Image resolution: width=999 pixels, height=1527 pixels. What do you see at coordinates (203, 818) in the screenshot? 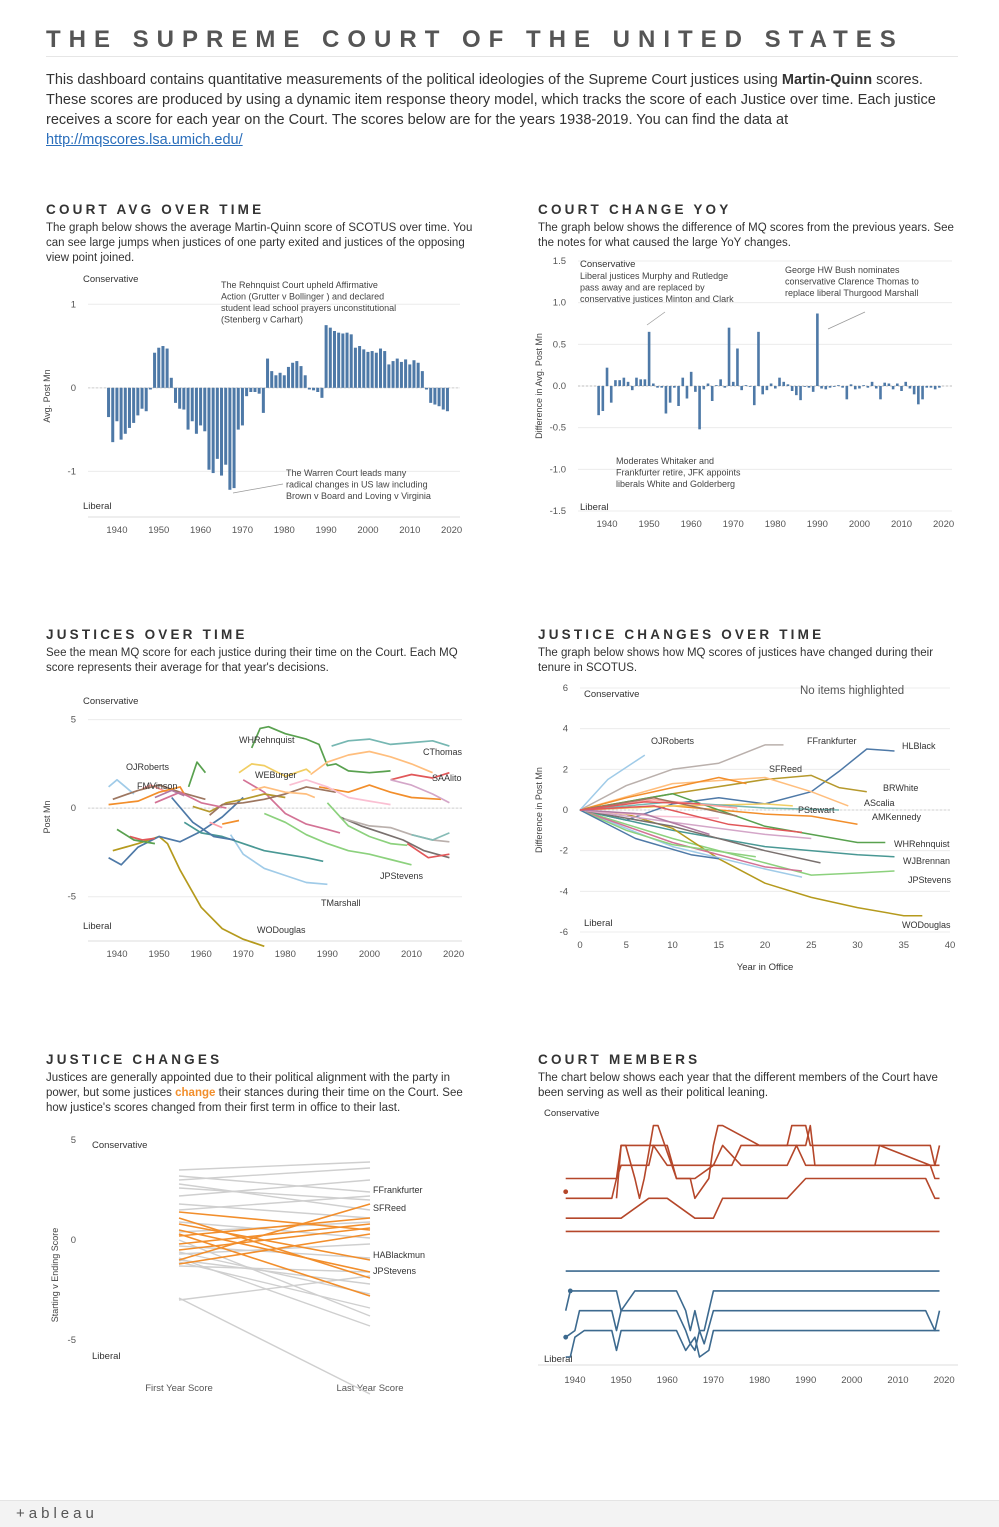
I see `justice-line-ewarren` at bounding box center [203, 818].